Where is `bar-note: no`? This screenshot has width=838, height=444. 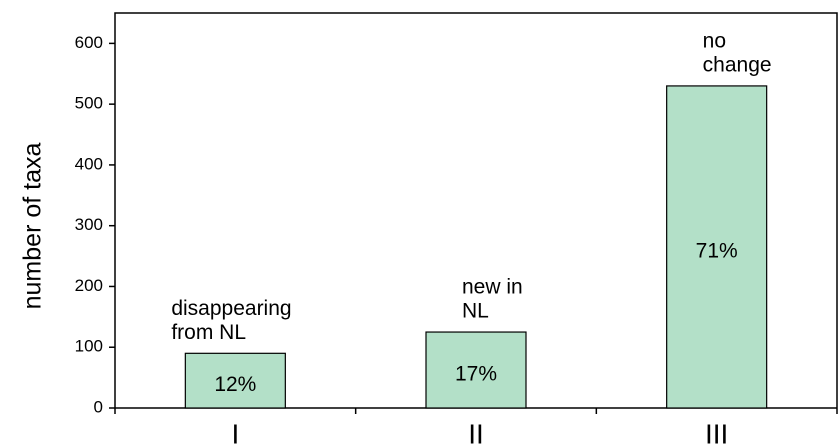
bar-note: no is located at coordinates (714, 40).